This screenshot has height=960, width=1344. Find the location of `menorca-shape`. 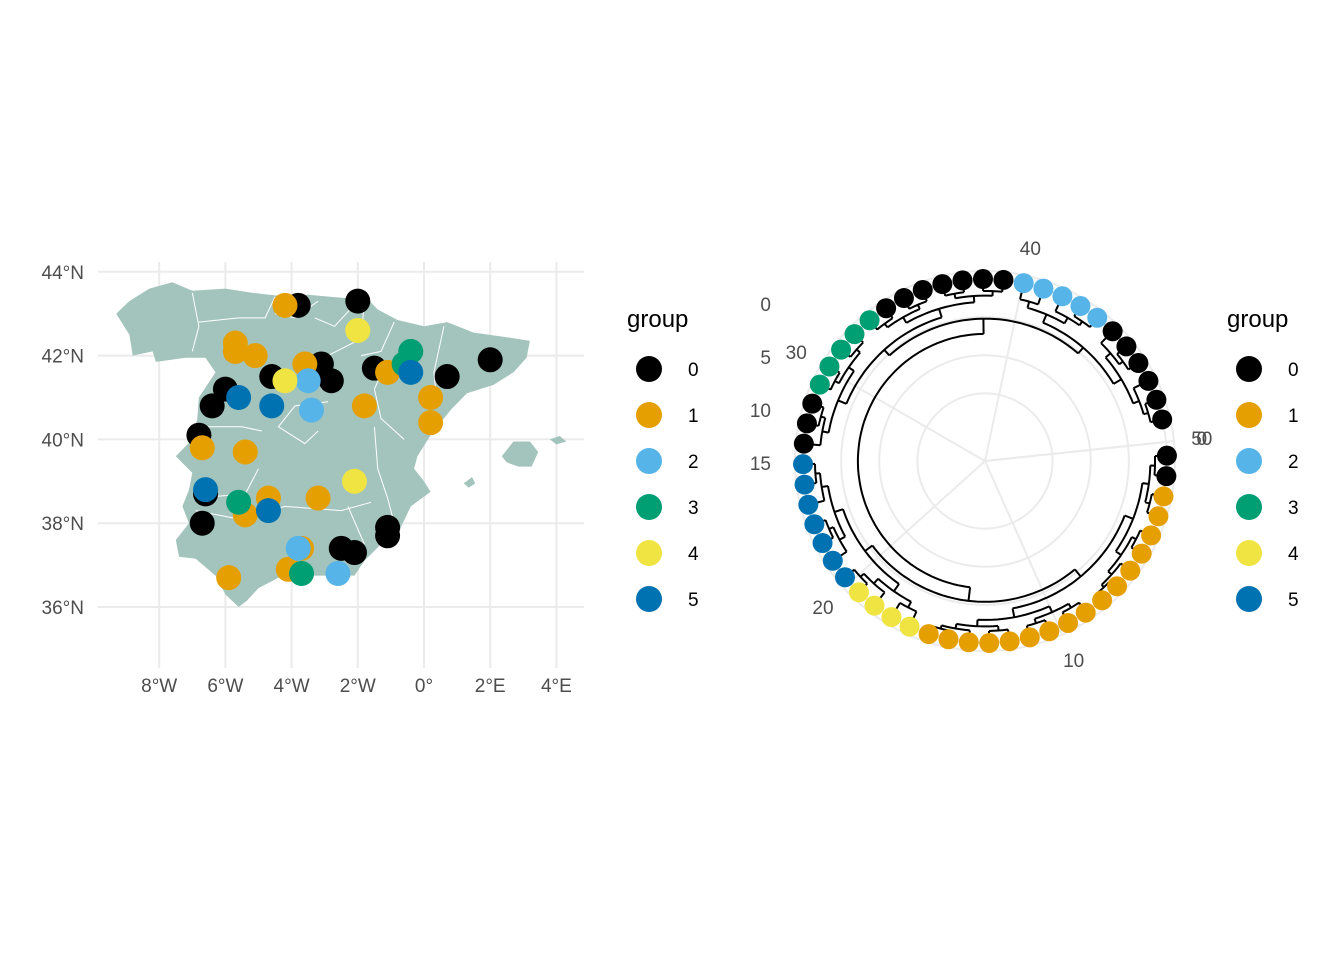

menorca-shape is located at coordinates (558, 440).